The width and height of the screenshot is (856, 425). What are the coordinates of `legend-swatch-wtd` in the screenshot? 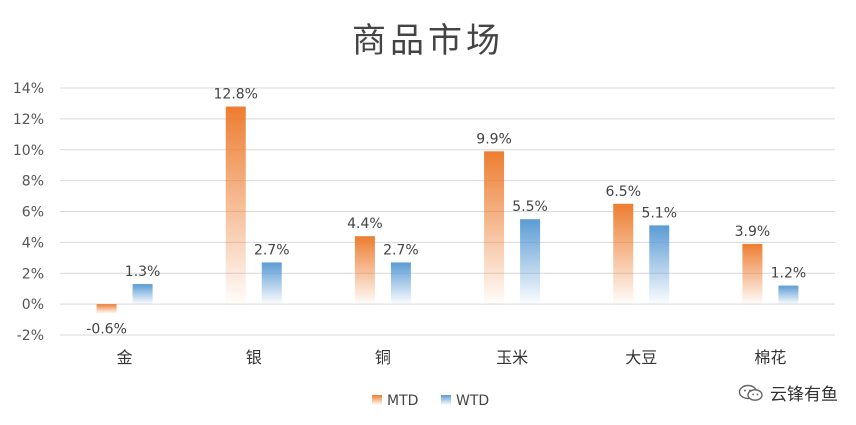 It's located at (446, 400).